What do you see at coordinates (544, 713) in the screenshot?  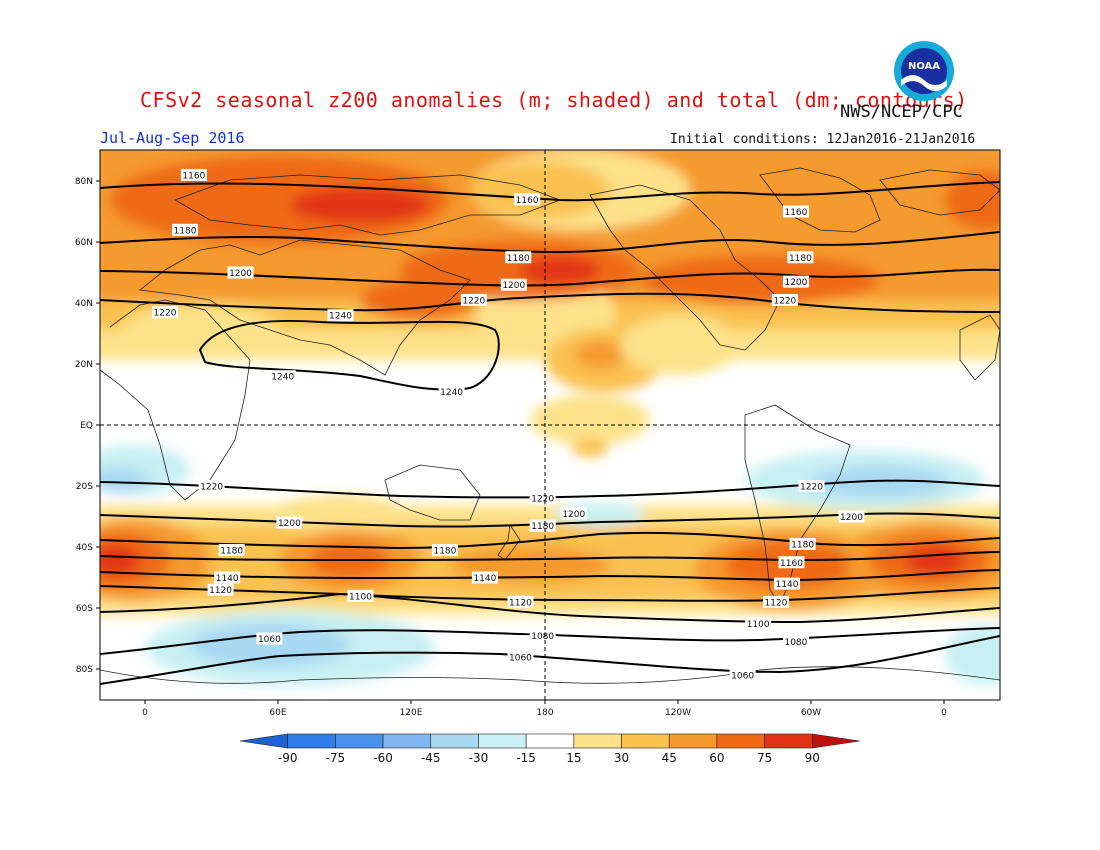 I see `lon-label-180: 180` at bounding box center [544, 713].